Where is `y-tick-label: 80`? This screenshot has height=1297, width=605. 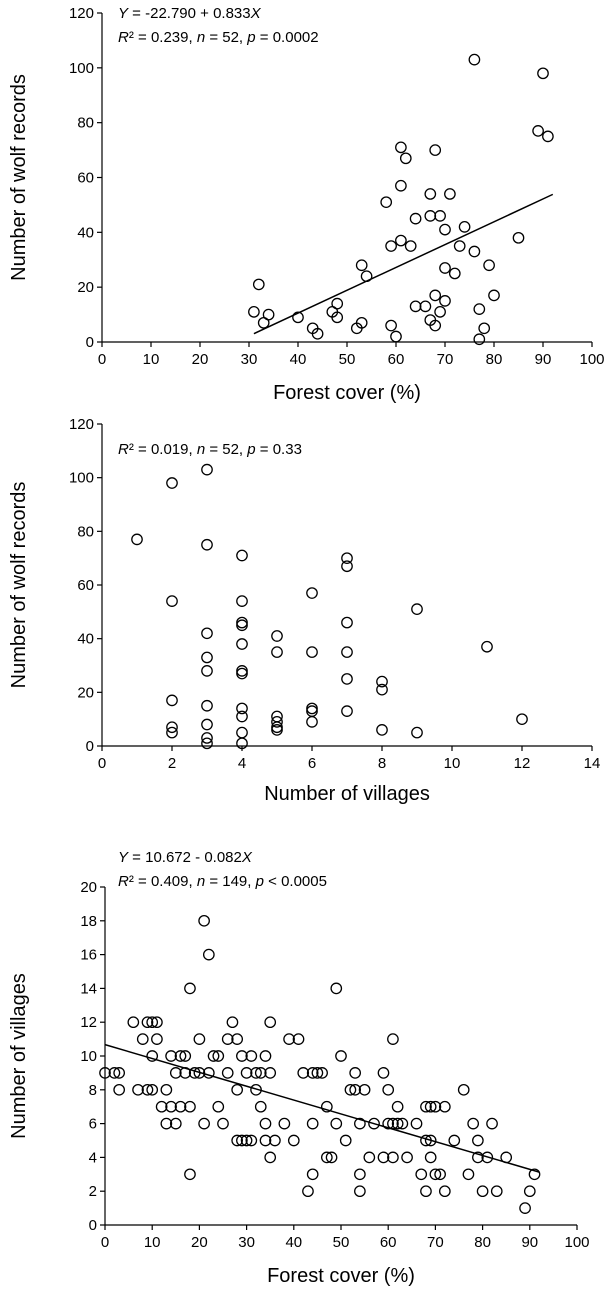
y-tick-label: 80 is located at coordinates (85, 123).